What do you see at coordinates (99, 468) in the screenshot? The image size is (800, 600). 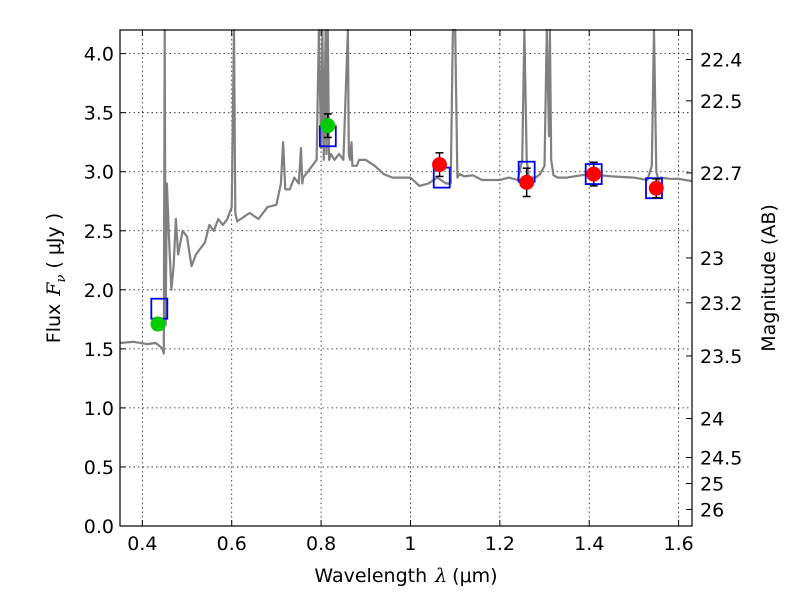 I see `y-tick-label: 0.5` at bounding box center [99, 468].